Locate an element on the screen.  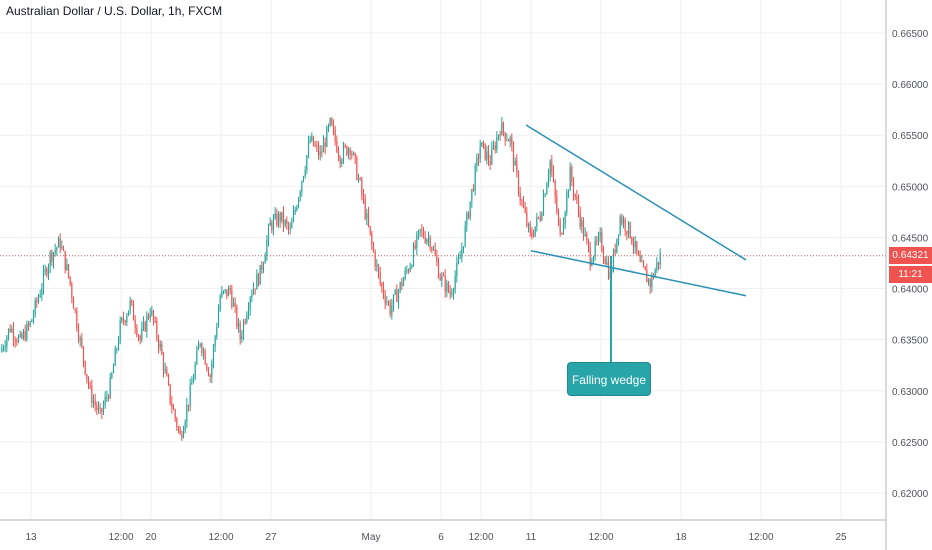
y-tick-label: 0.62500 is located at coordinates (910, 443).